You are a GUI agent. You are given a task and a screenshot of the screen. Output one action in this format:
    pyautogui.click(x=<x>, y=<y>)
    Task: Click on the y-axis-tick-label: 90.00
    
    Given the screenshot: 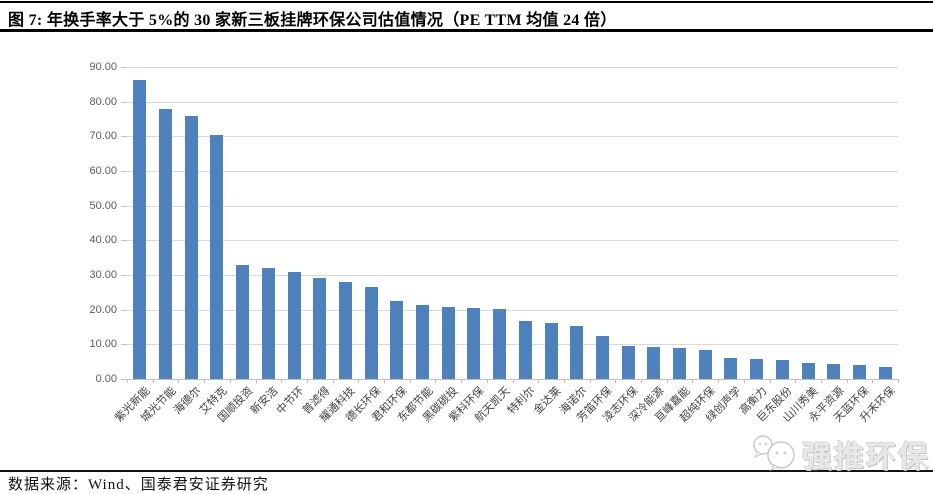 What is the action you would take?
    pyautogui.click(x=103, y=67)
    